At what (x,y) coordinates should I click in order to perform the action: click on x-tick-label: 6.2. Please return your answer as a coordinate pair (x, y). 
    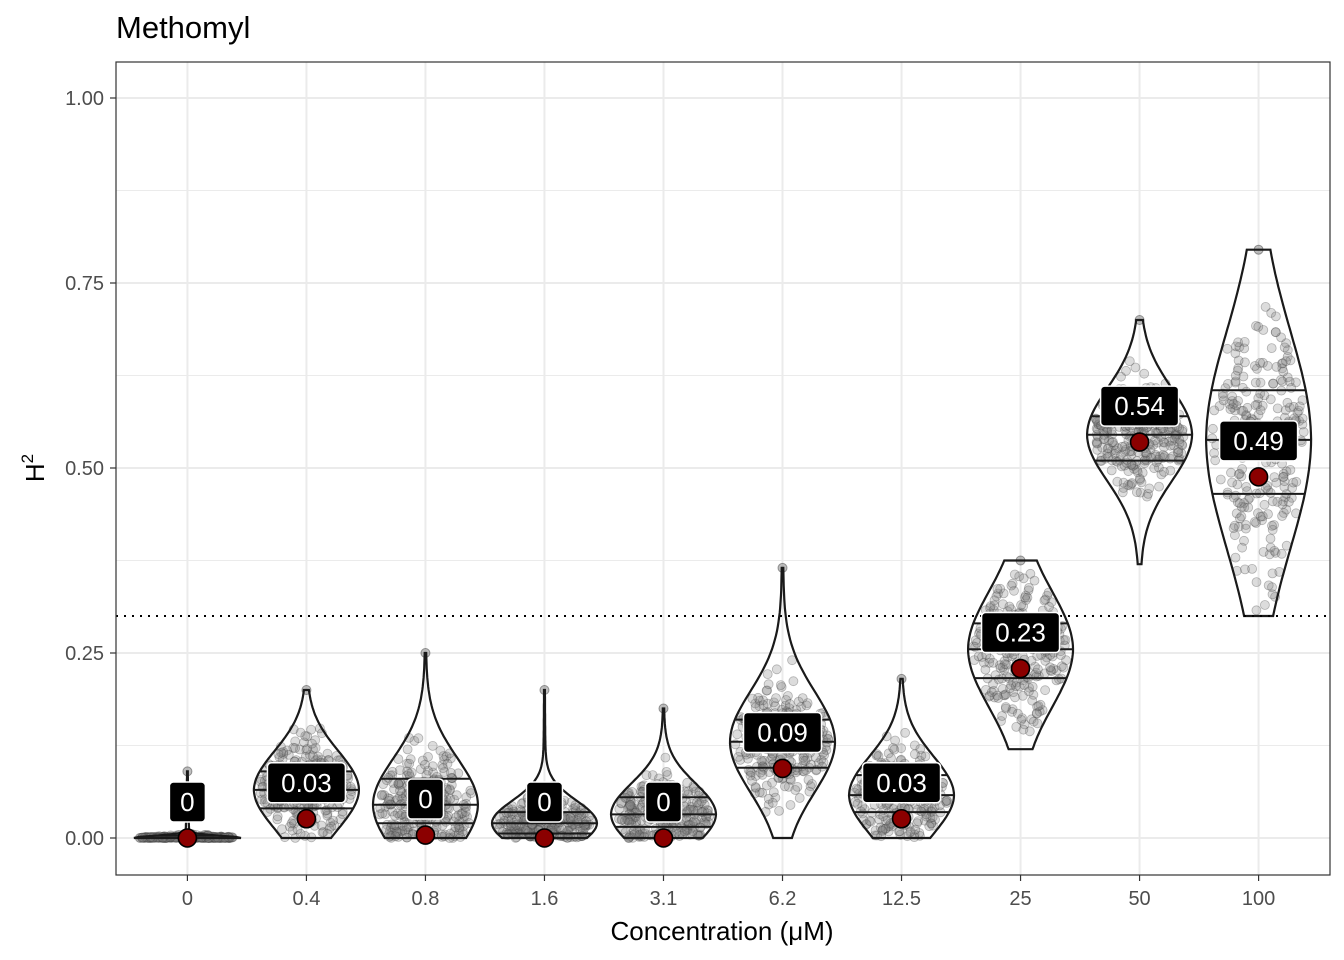
    Looking at the image, I should click on (783, 899).